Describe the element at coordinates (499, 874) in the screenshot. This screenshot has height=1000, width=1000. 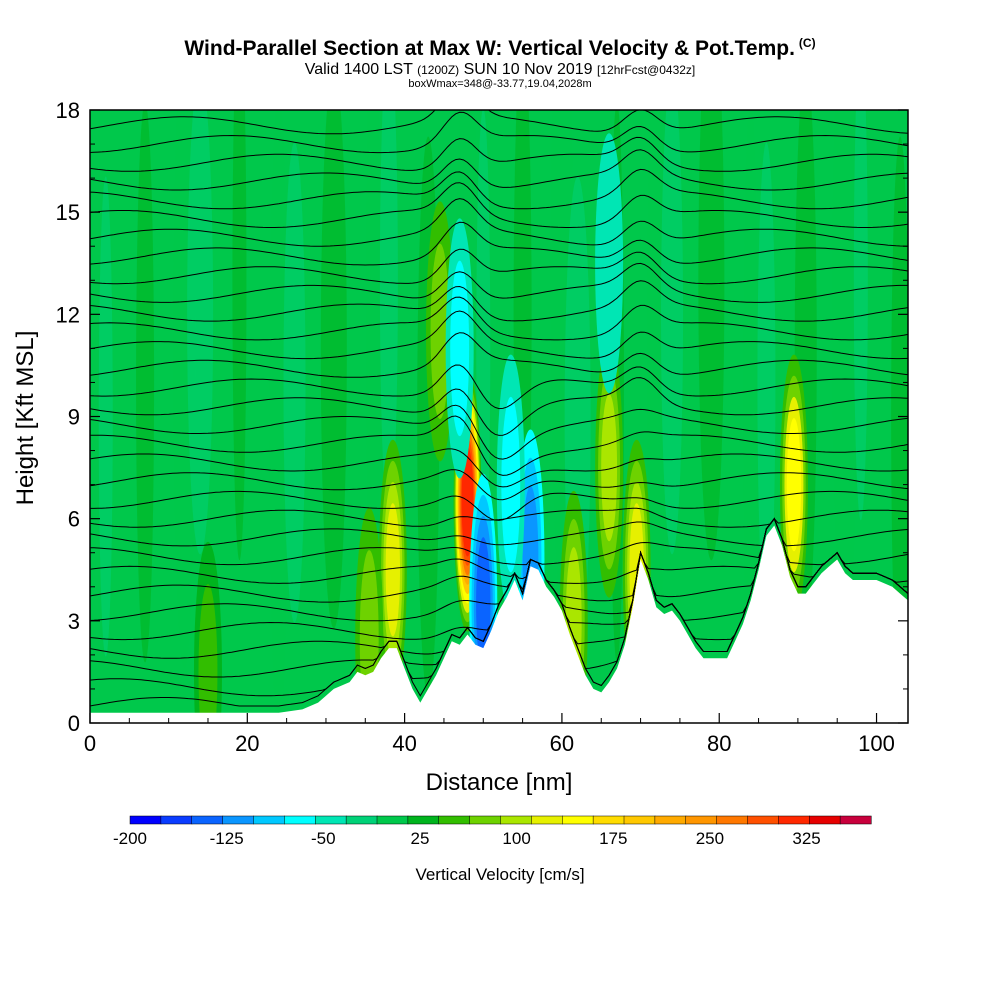
I see `colorbar-label: Vertical Velocity [cm/s]` at that location.